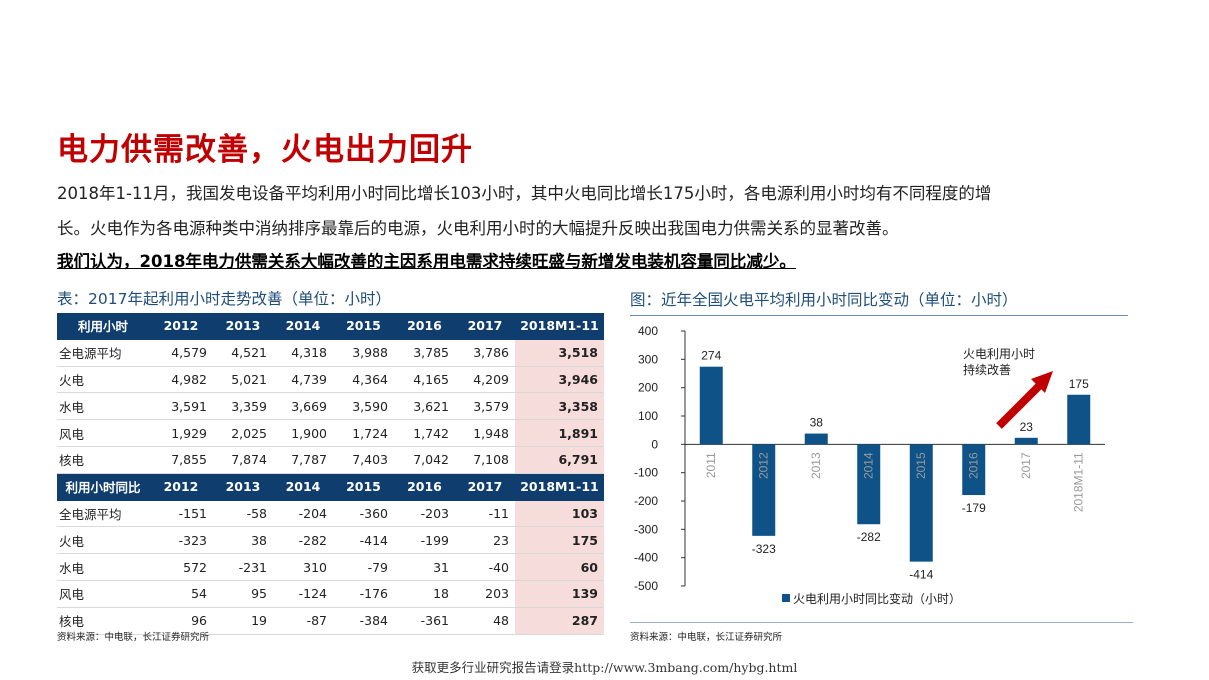 The height and width of the screenshot is (680, 1209). I want to click on table-cell: -203, so click(424, 514).